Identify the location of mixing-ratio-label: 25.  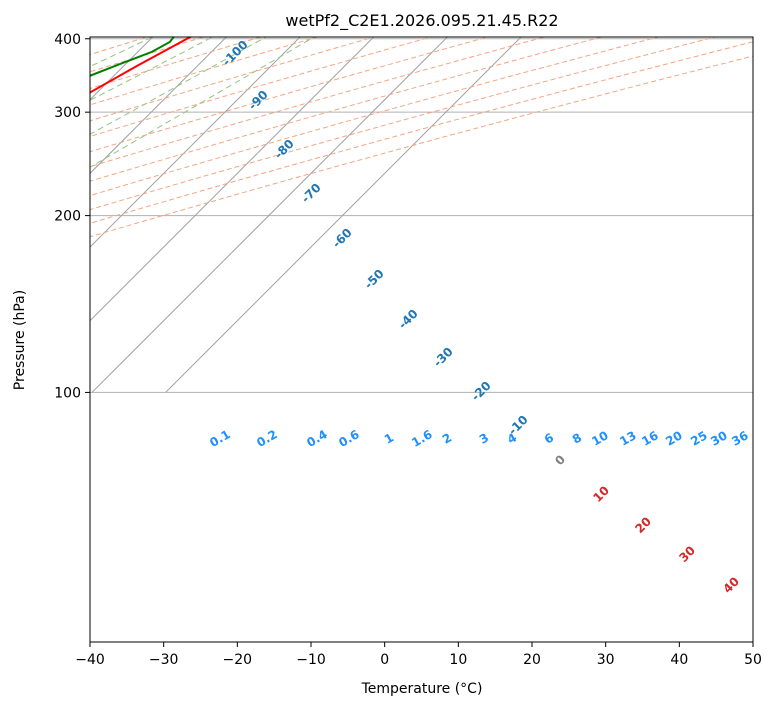
(698, 438).